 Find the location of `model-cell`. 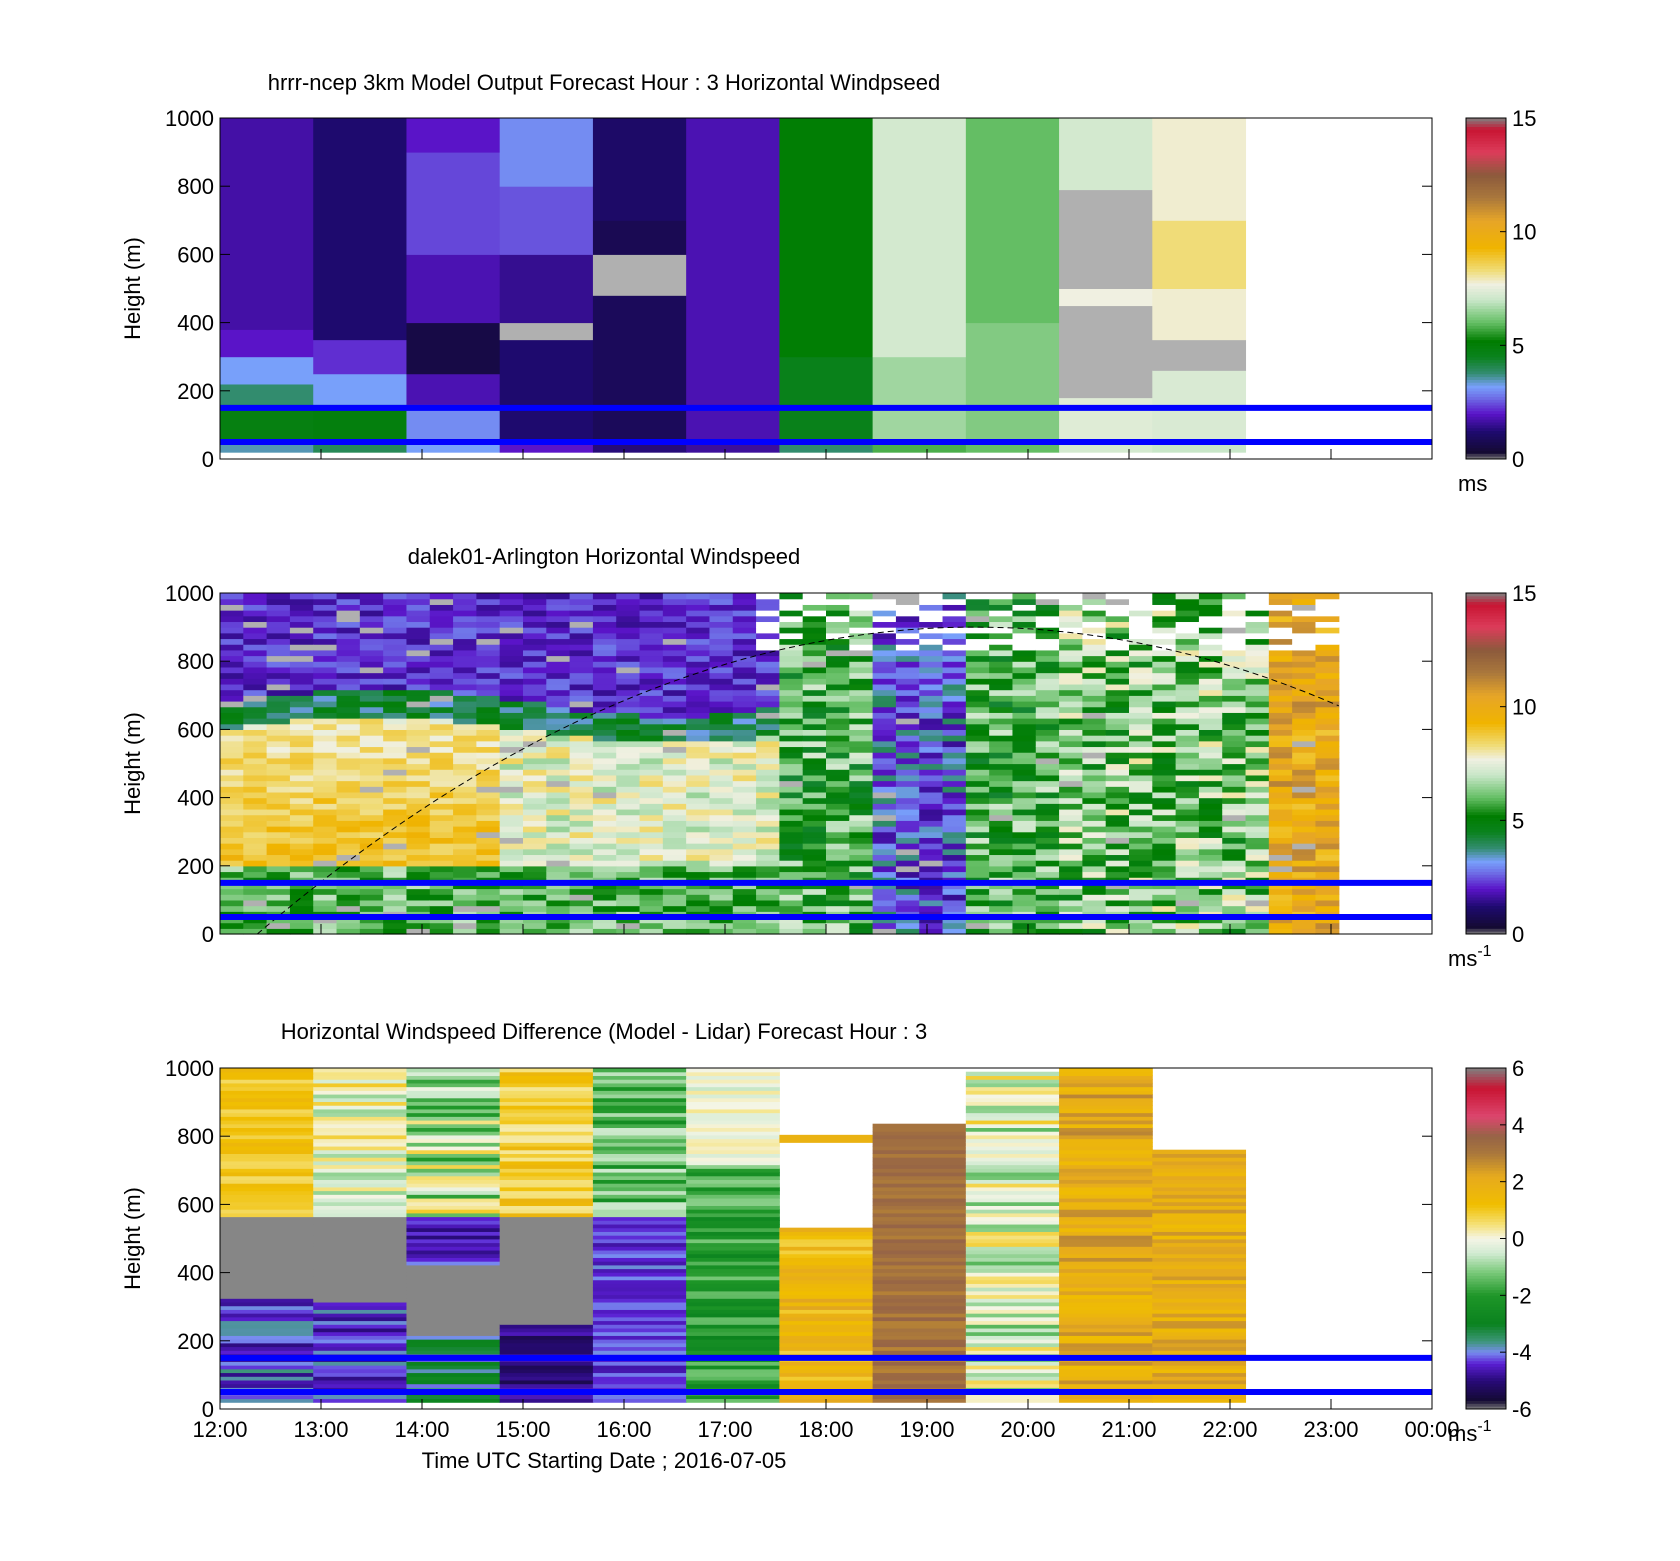

model-cell is located at coordinates (1106, 418).